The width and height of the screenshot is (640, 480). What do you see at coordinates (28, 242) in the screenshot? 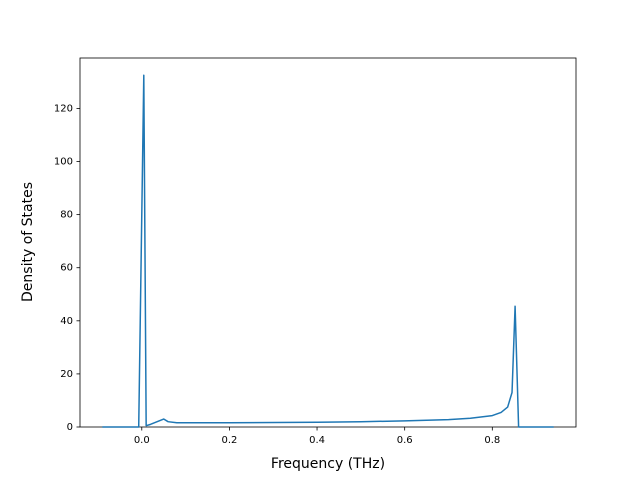
I see `y-axis-label: Density of States` at bounding box center [28, 242].